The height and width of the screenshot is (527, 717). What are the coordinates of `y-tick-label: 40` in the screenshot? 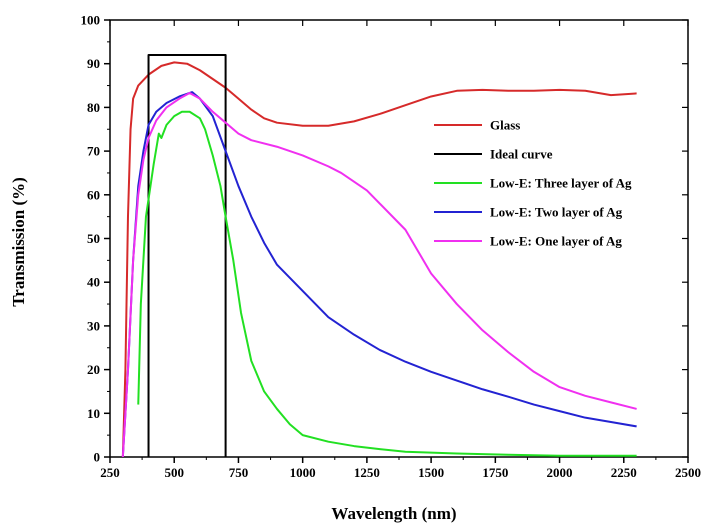 It's located at (93, 282).